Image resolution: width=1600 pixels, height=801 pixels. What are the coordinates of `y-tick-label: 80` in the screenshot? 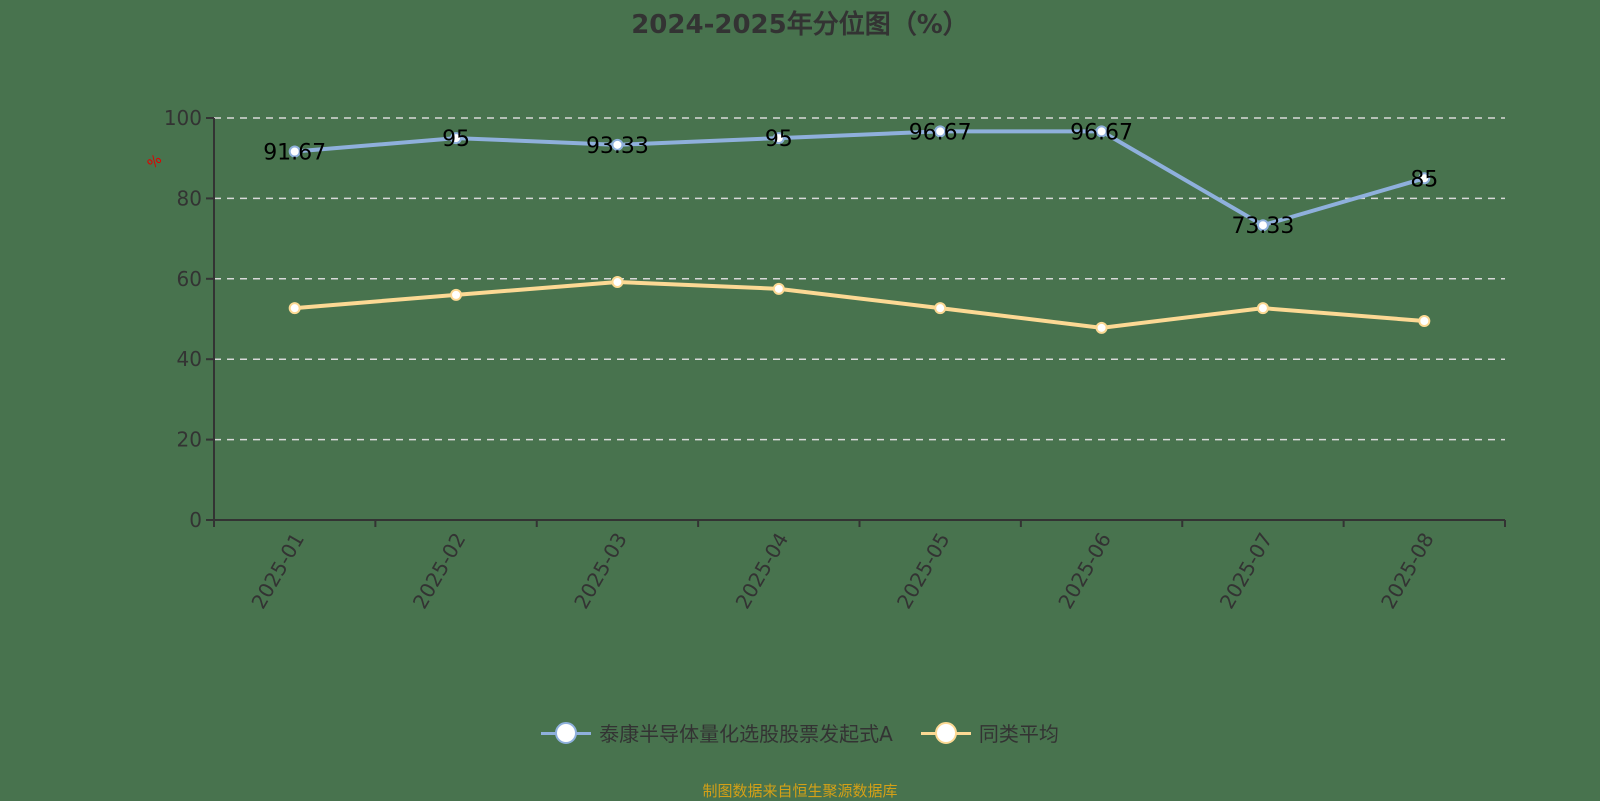 It's located at (189, 198).